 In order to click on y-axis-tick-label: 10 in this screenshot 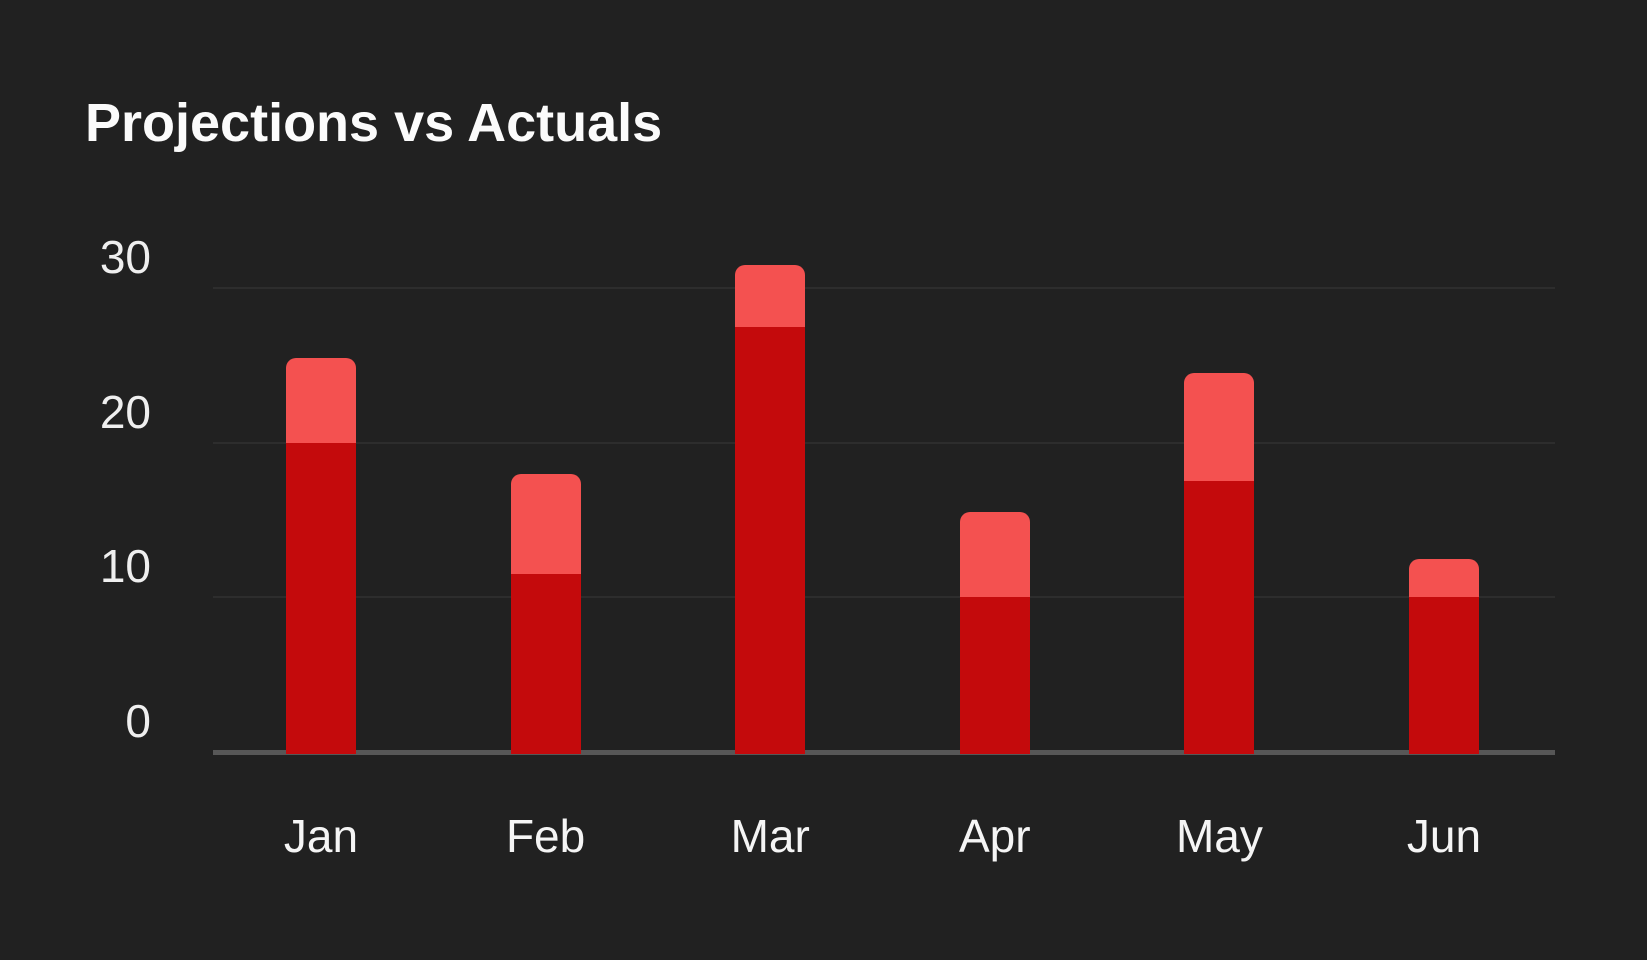, I will do `click(125, 566)`.